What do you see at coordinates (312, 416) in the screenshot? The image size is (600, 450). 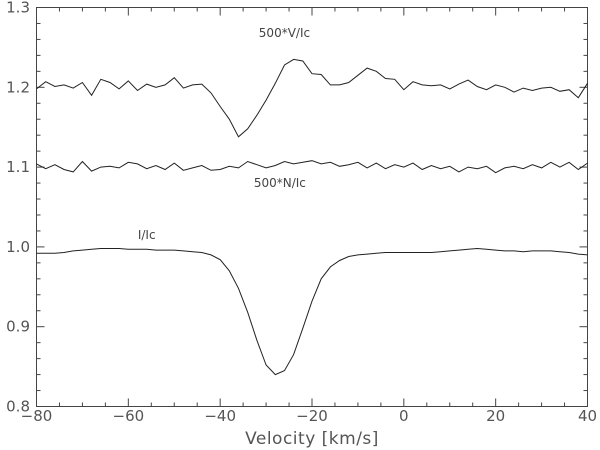 I see `x-tick-label: −20` at bounding box center [312, 416].